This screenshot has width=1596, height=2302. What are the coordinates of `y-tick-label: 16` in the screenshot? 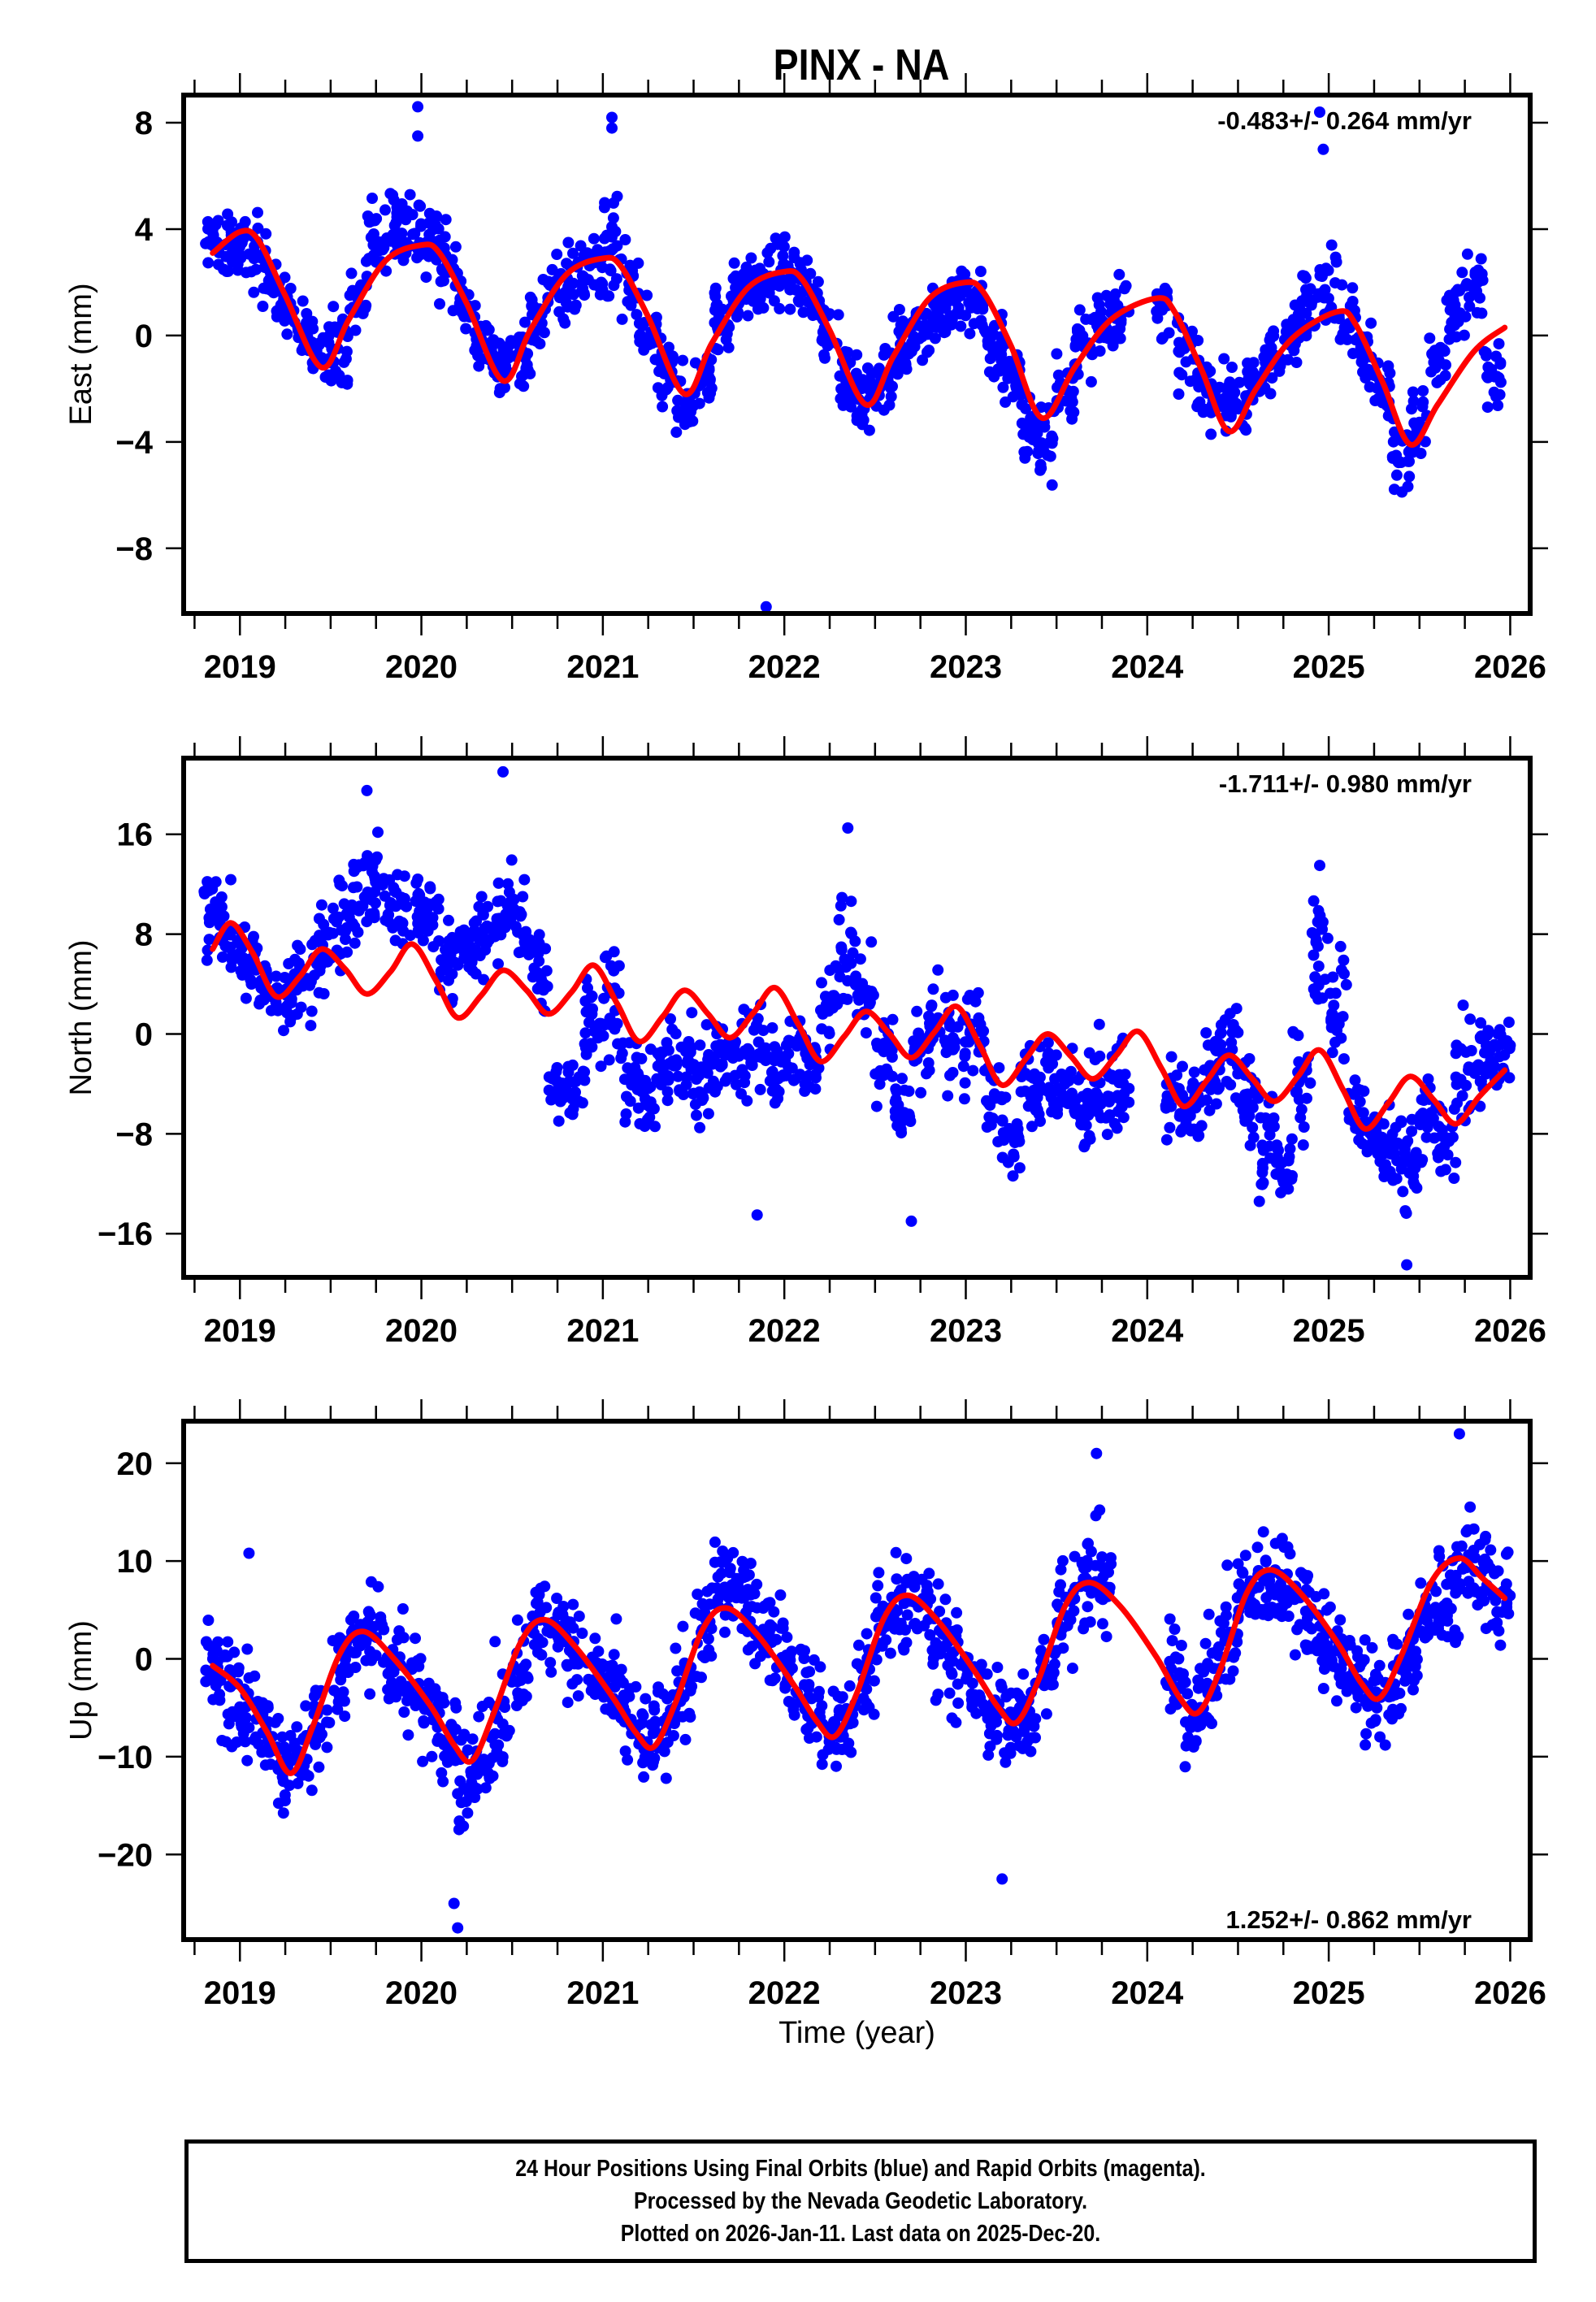 It's located at (135, 835).